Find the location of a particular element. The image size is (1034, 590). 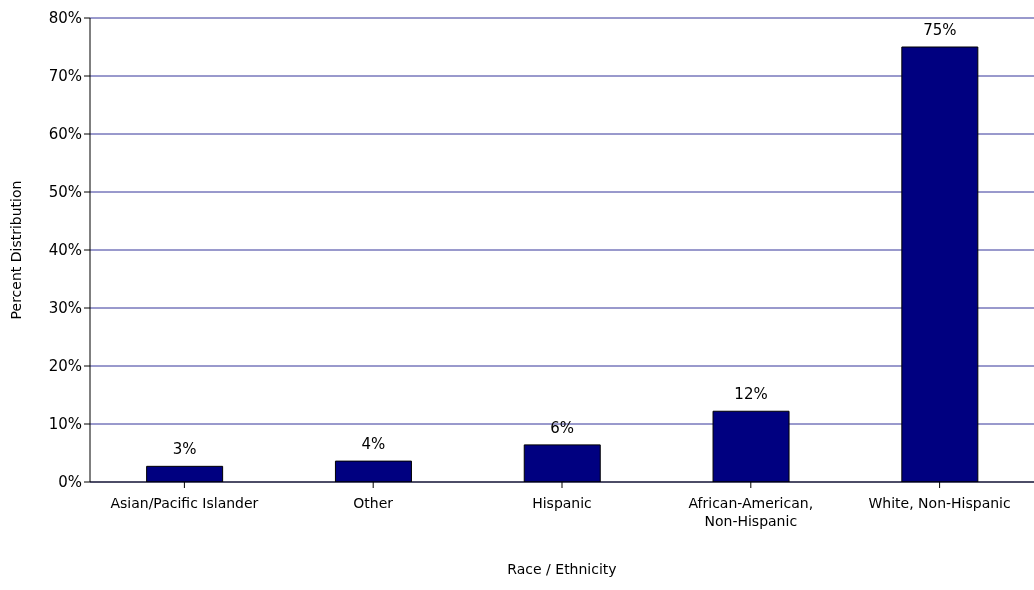

x-axis-title: Race / Ethnicity is located at coordinates (562, 569).